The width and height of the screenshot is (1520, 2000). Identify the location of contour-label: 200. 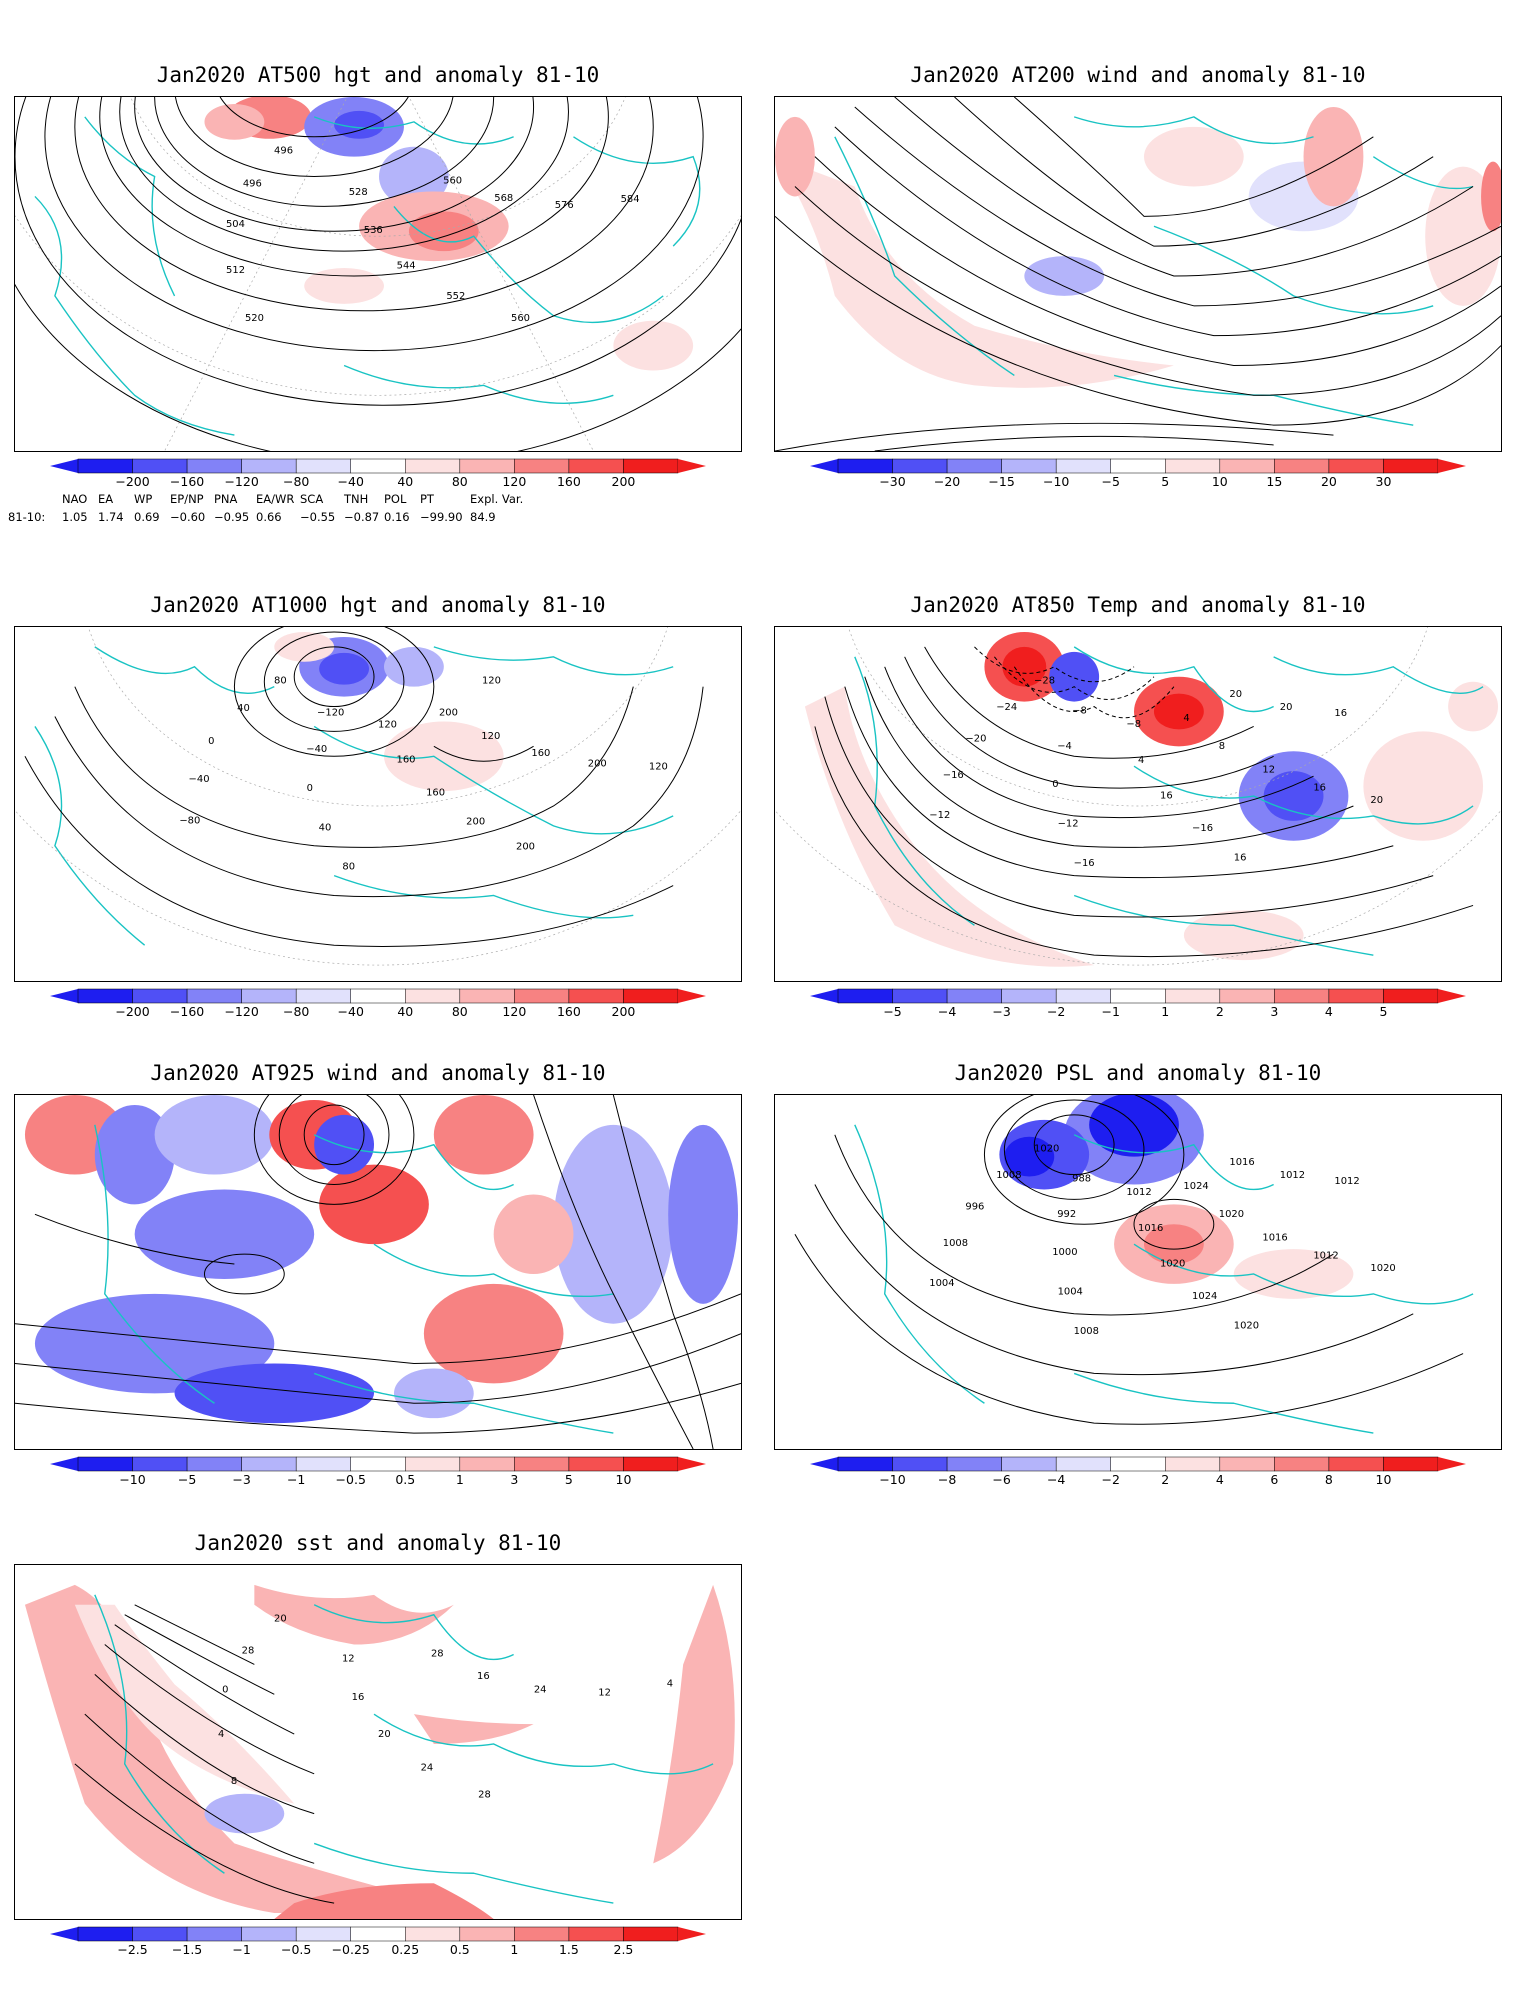
(525, 846).